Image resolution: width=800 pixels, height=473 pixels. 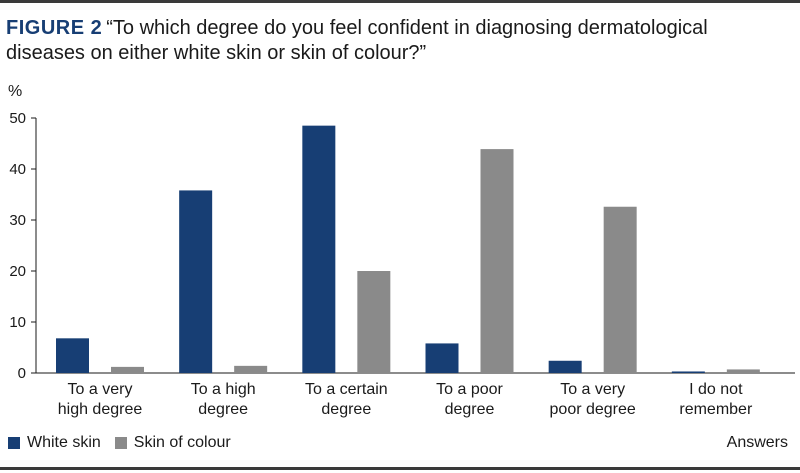 I want to click on legend-swatch-skin-of-colour, so click(x=120, y=443).